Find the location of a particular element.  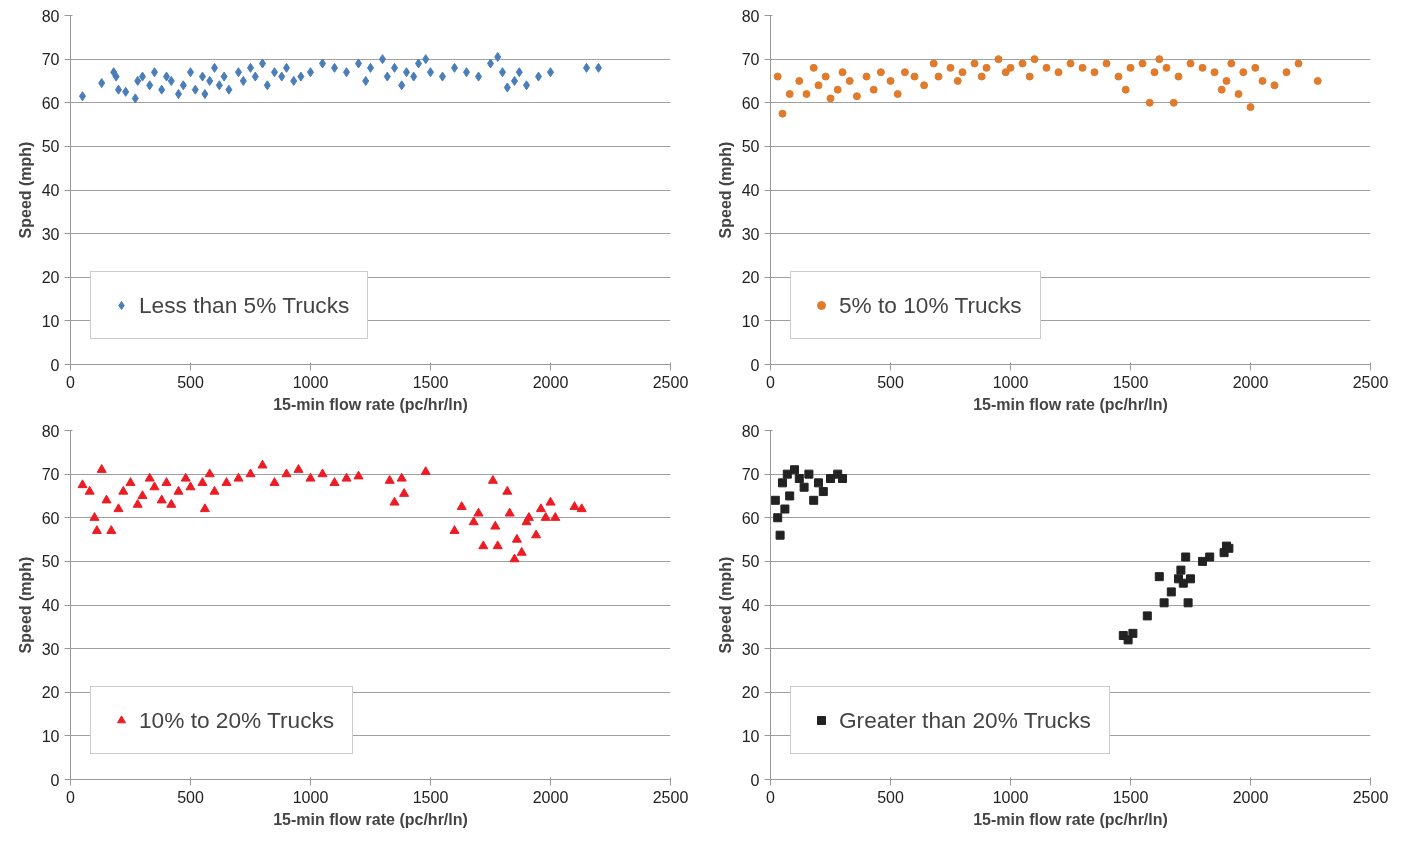

legend-label: Greater than 20% Trucks is located at coordinates (965, 720).